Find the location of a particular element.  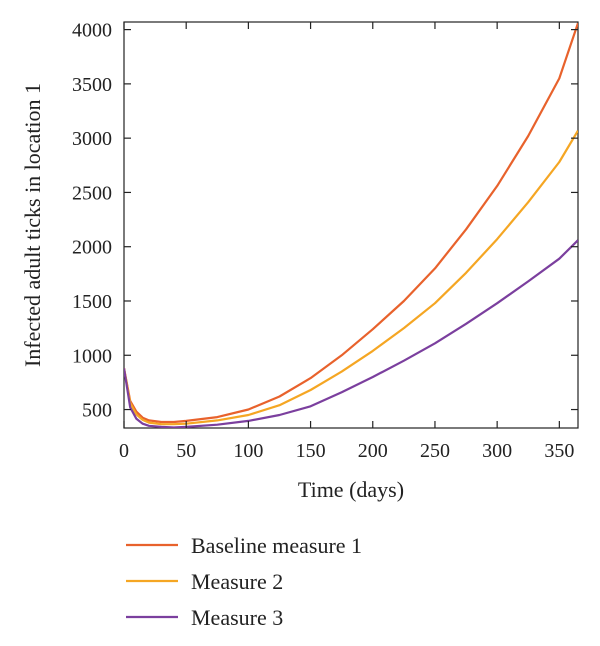

x-tick-label: 150 is located at coordinates (311, 451).